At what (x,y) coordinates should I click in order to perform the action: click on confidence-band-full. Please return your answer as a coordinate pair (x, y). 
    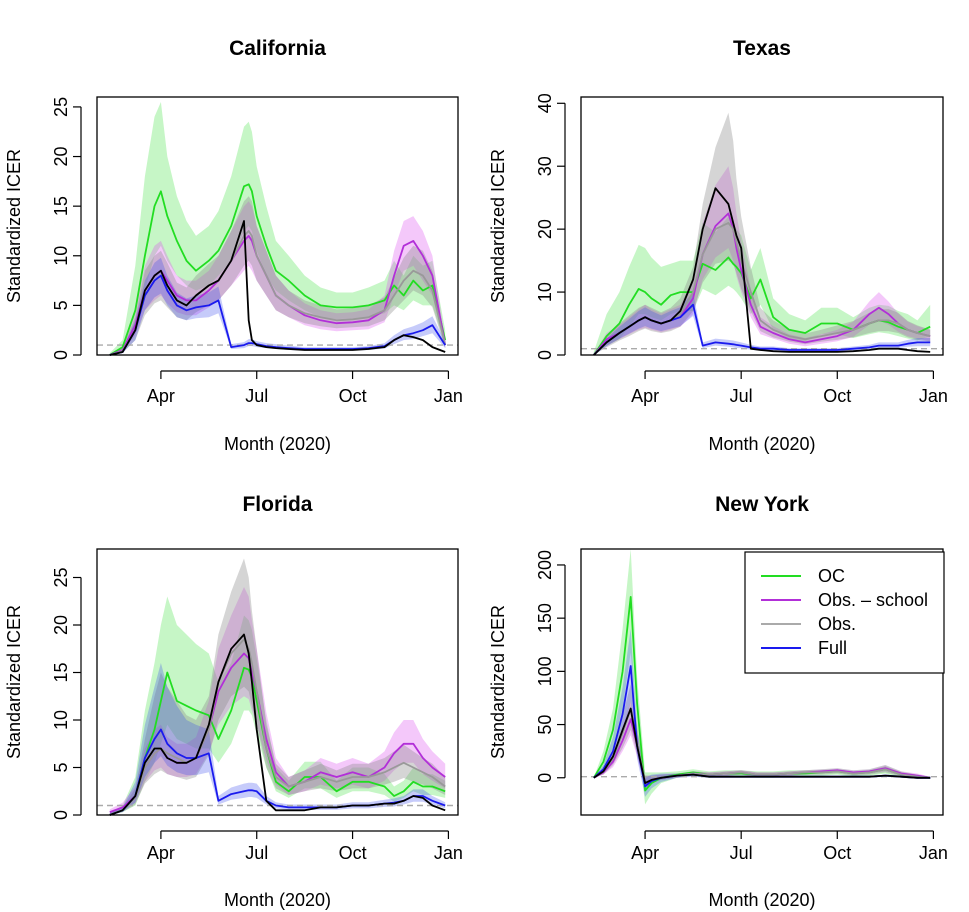
    Looking at the image, I should click on (277, 739).